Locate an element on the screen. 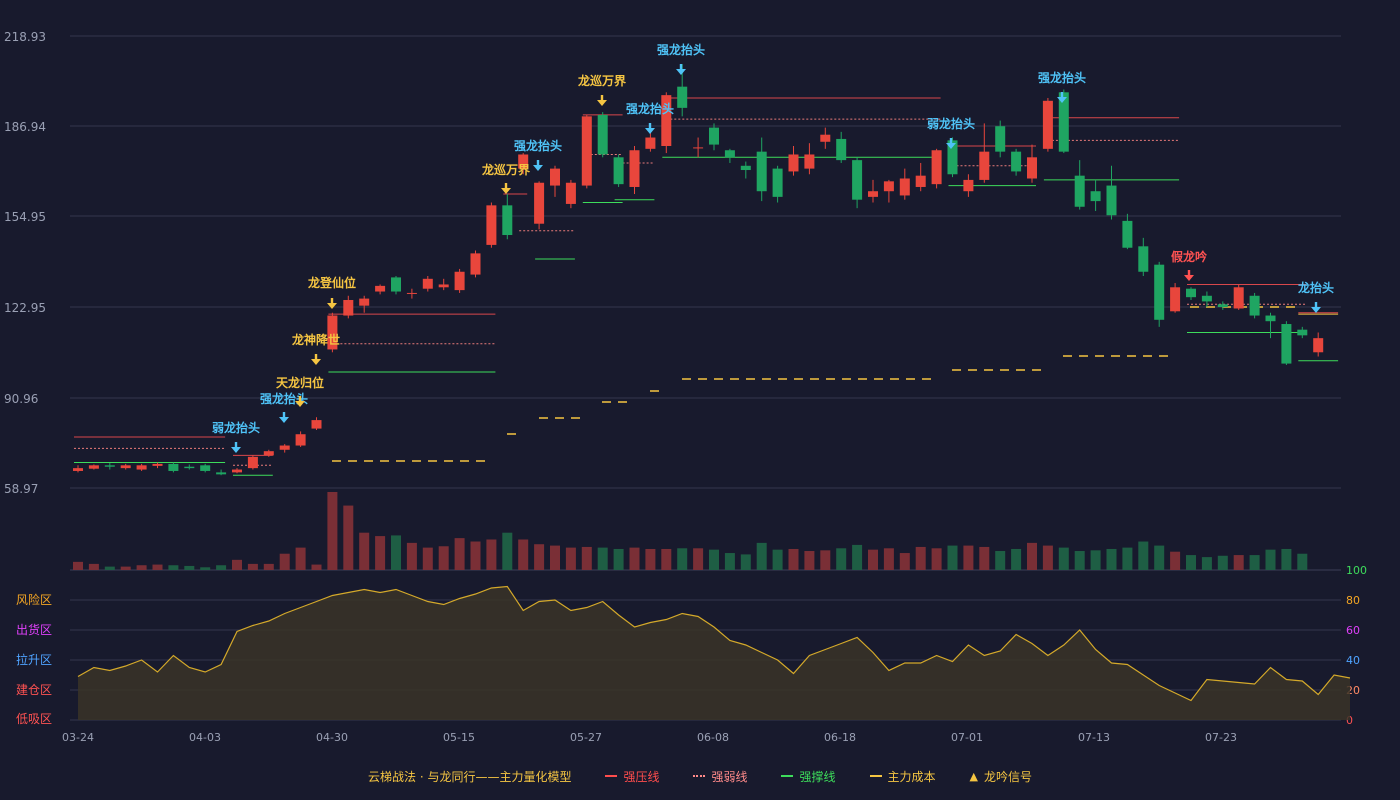 This screenshot has height=800, width=1400. legend-item-strong-support: 强撑线 is located at coordinates (808, 776).